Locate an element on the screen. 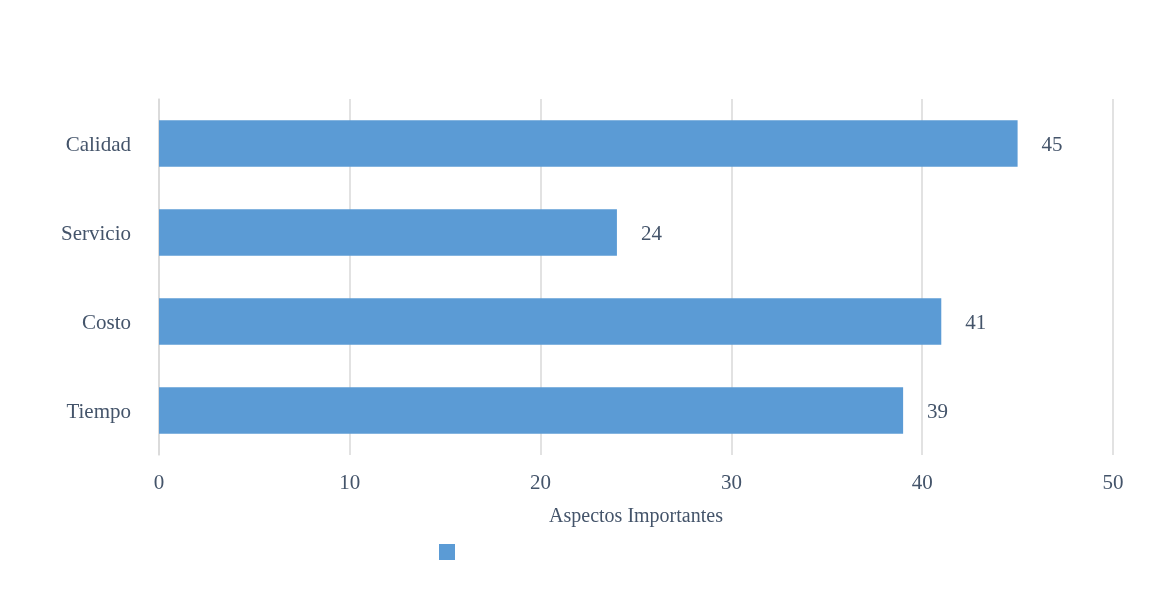 The height and width of the screenshot is (589, 1151). y-tick-label: Costo is located at coordinates (106, 321).